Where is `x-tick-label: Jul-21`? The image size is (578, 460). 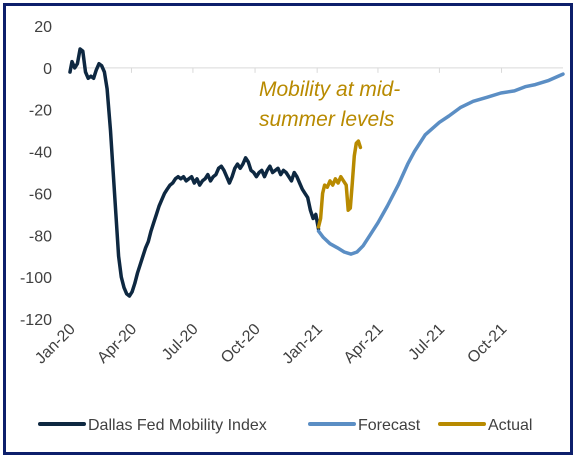
x-tick-label: Jul-21 is located at coordinates (426, 342).